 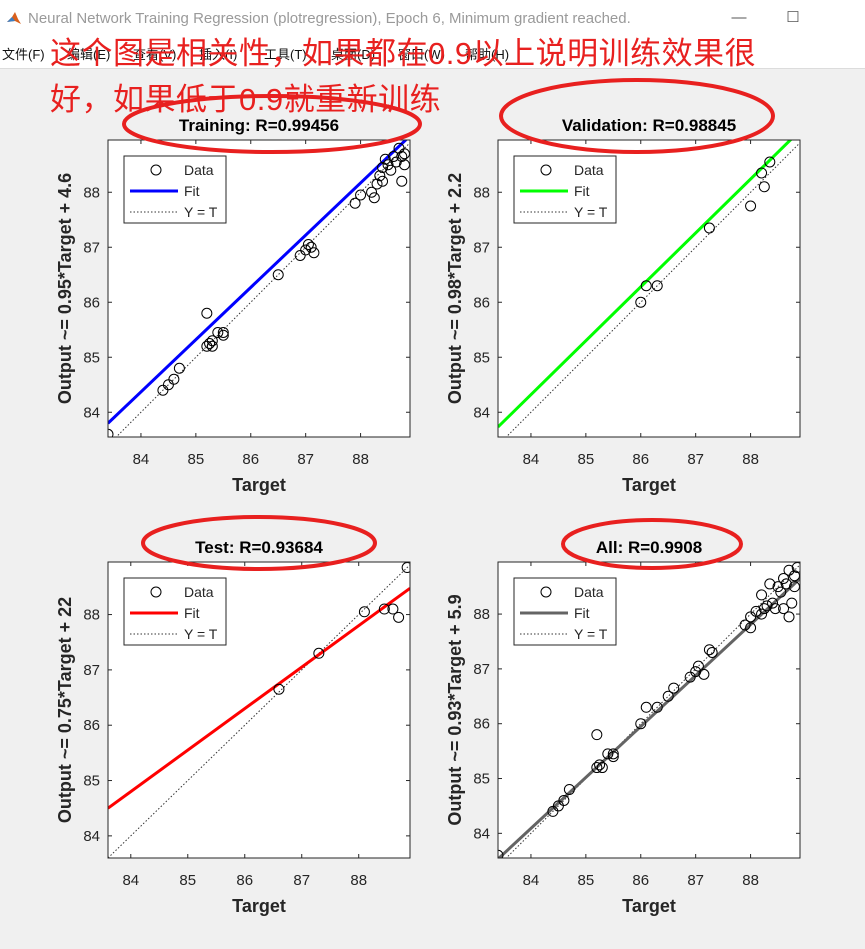 I want to click on menu-window: 窗口(W), so click(x=421, y=54).